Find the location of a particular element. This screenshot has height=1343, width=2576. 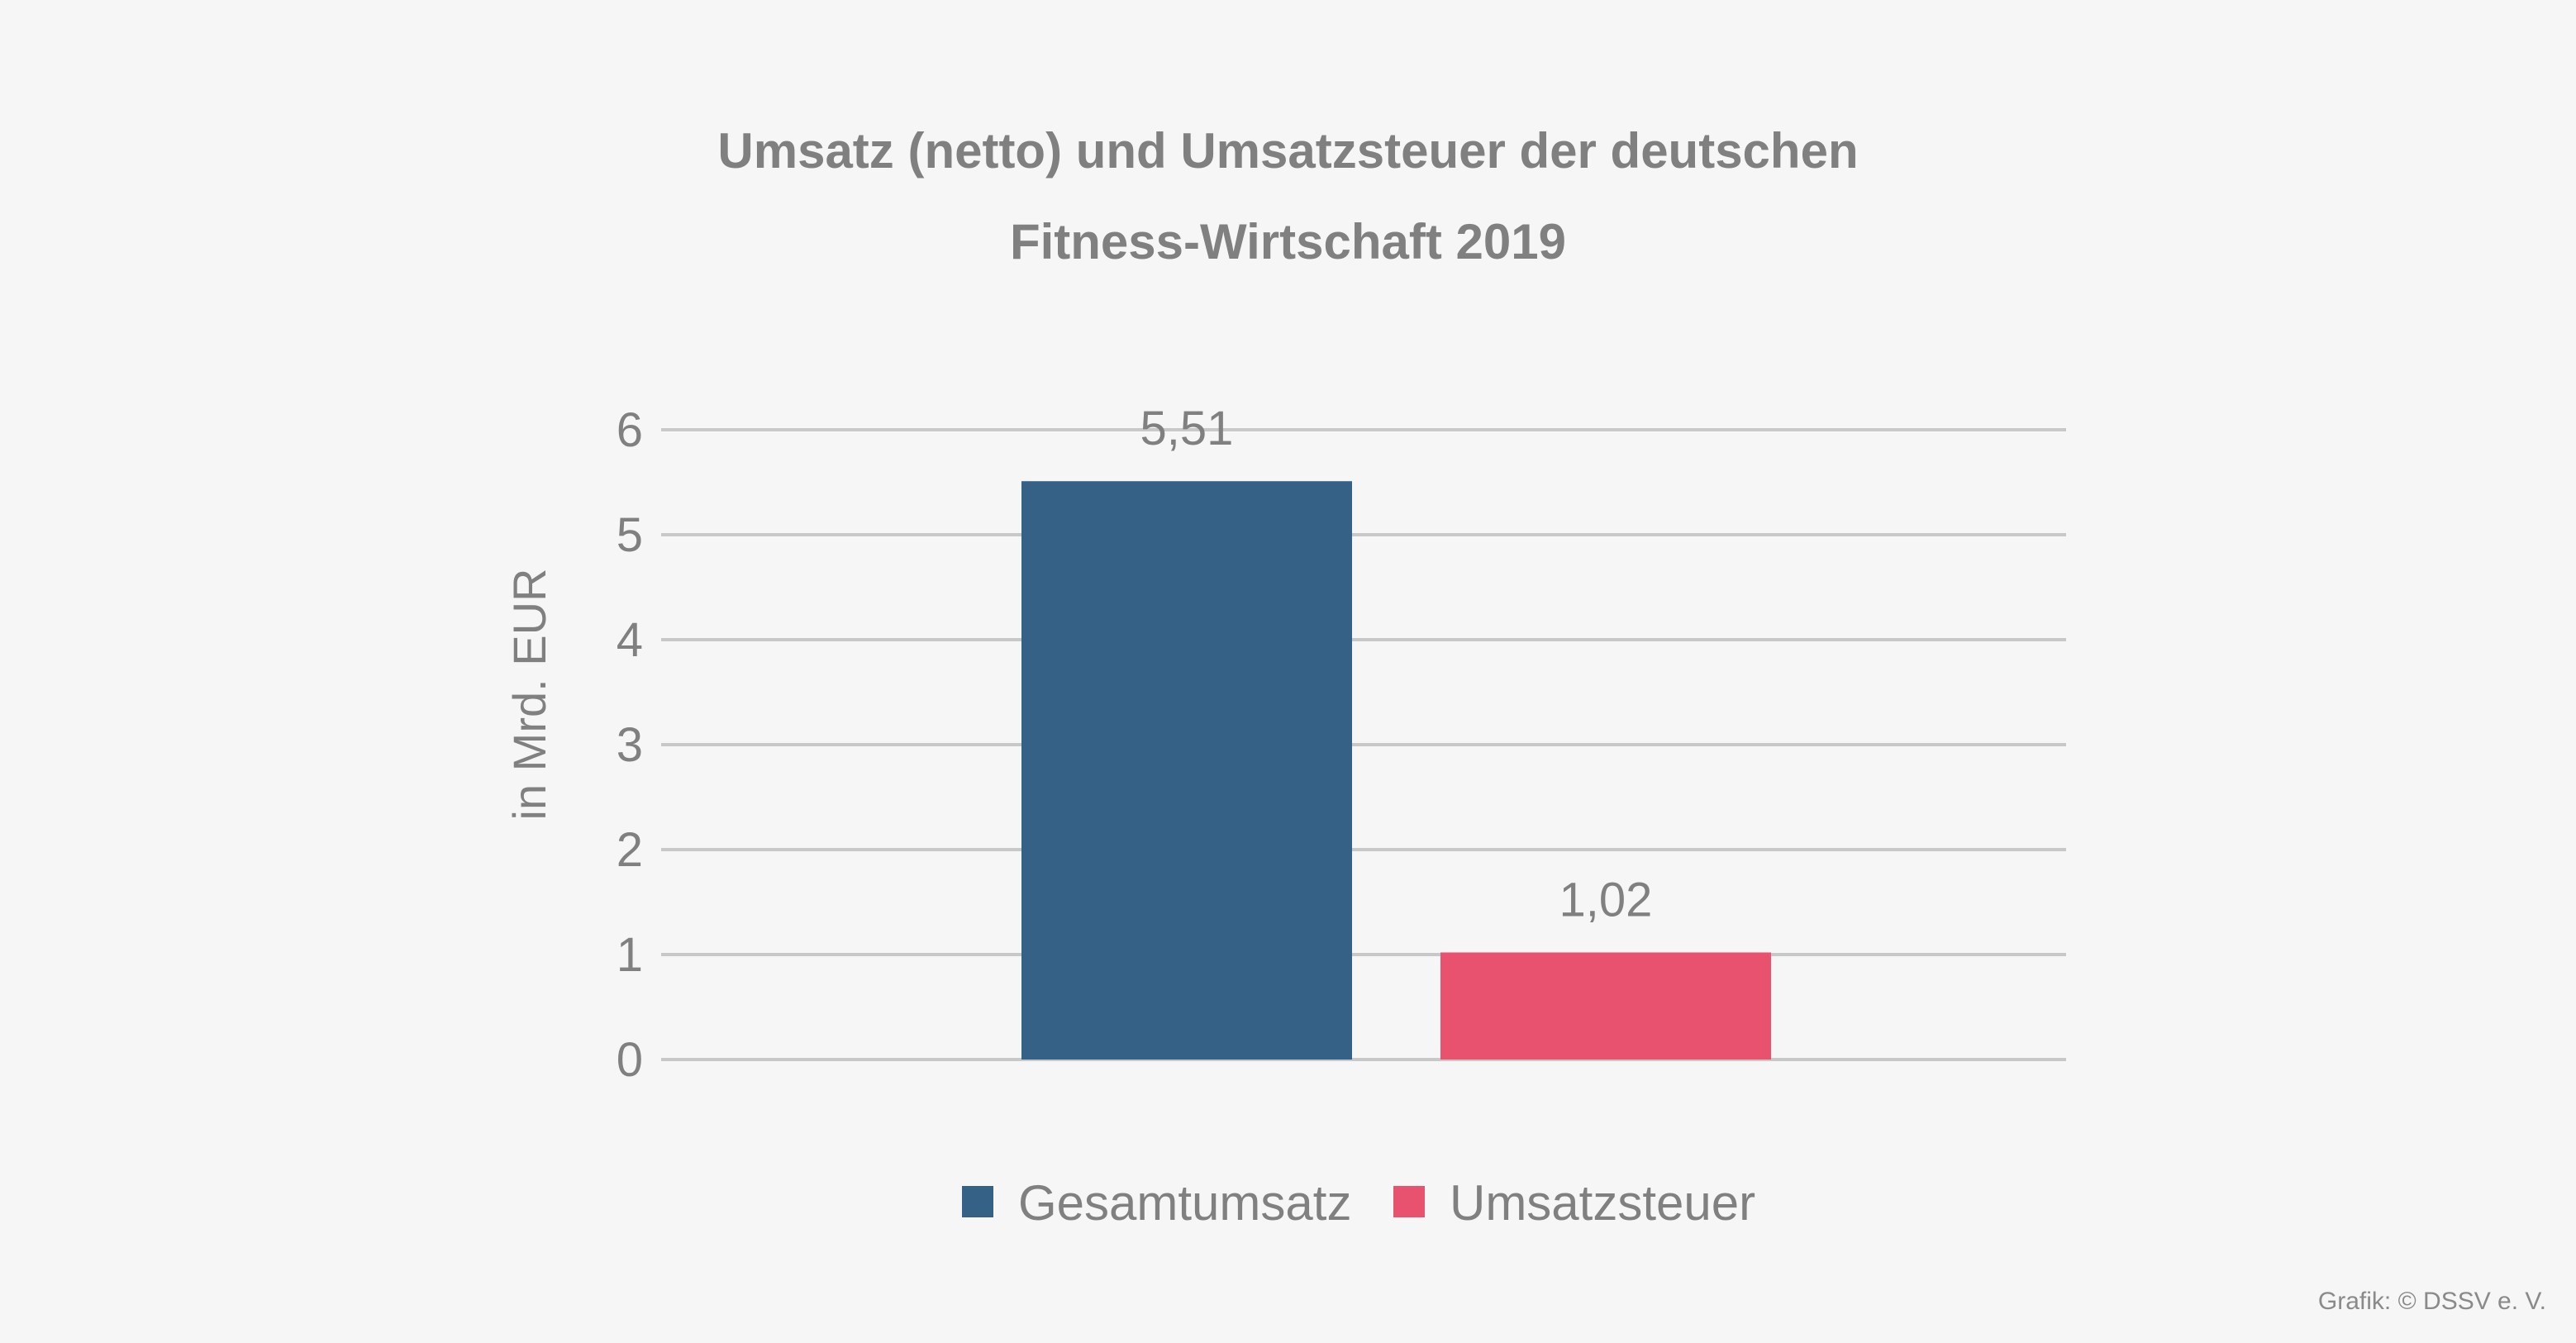

bars is located at coordinates (1396, 770).